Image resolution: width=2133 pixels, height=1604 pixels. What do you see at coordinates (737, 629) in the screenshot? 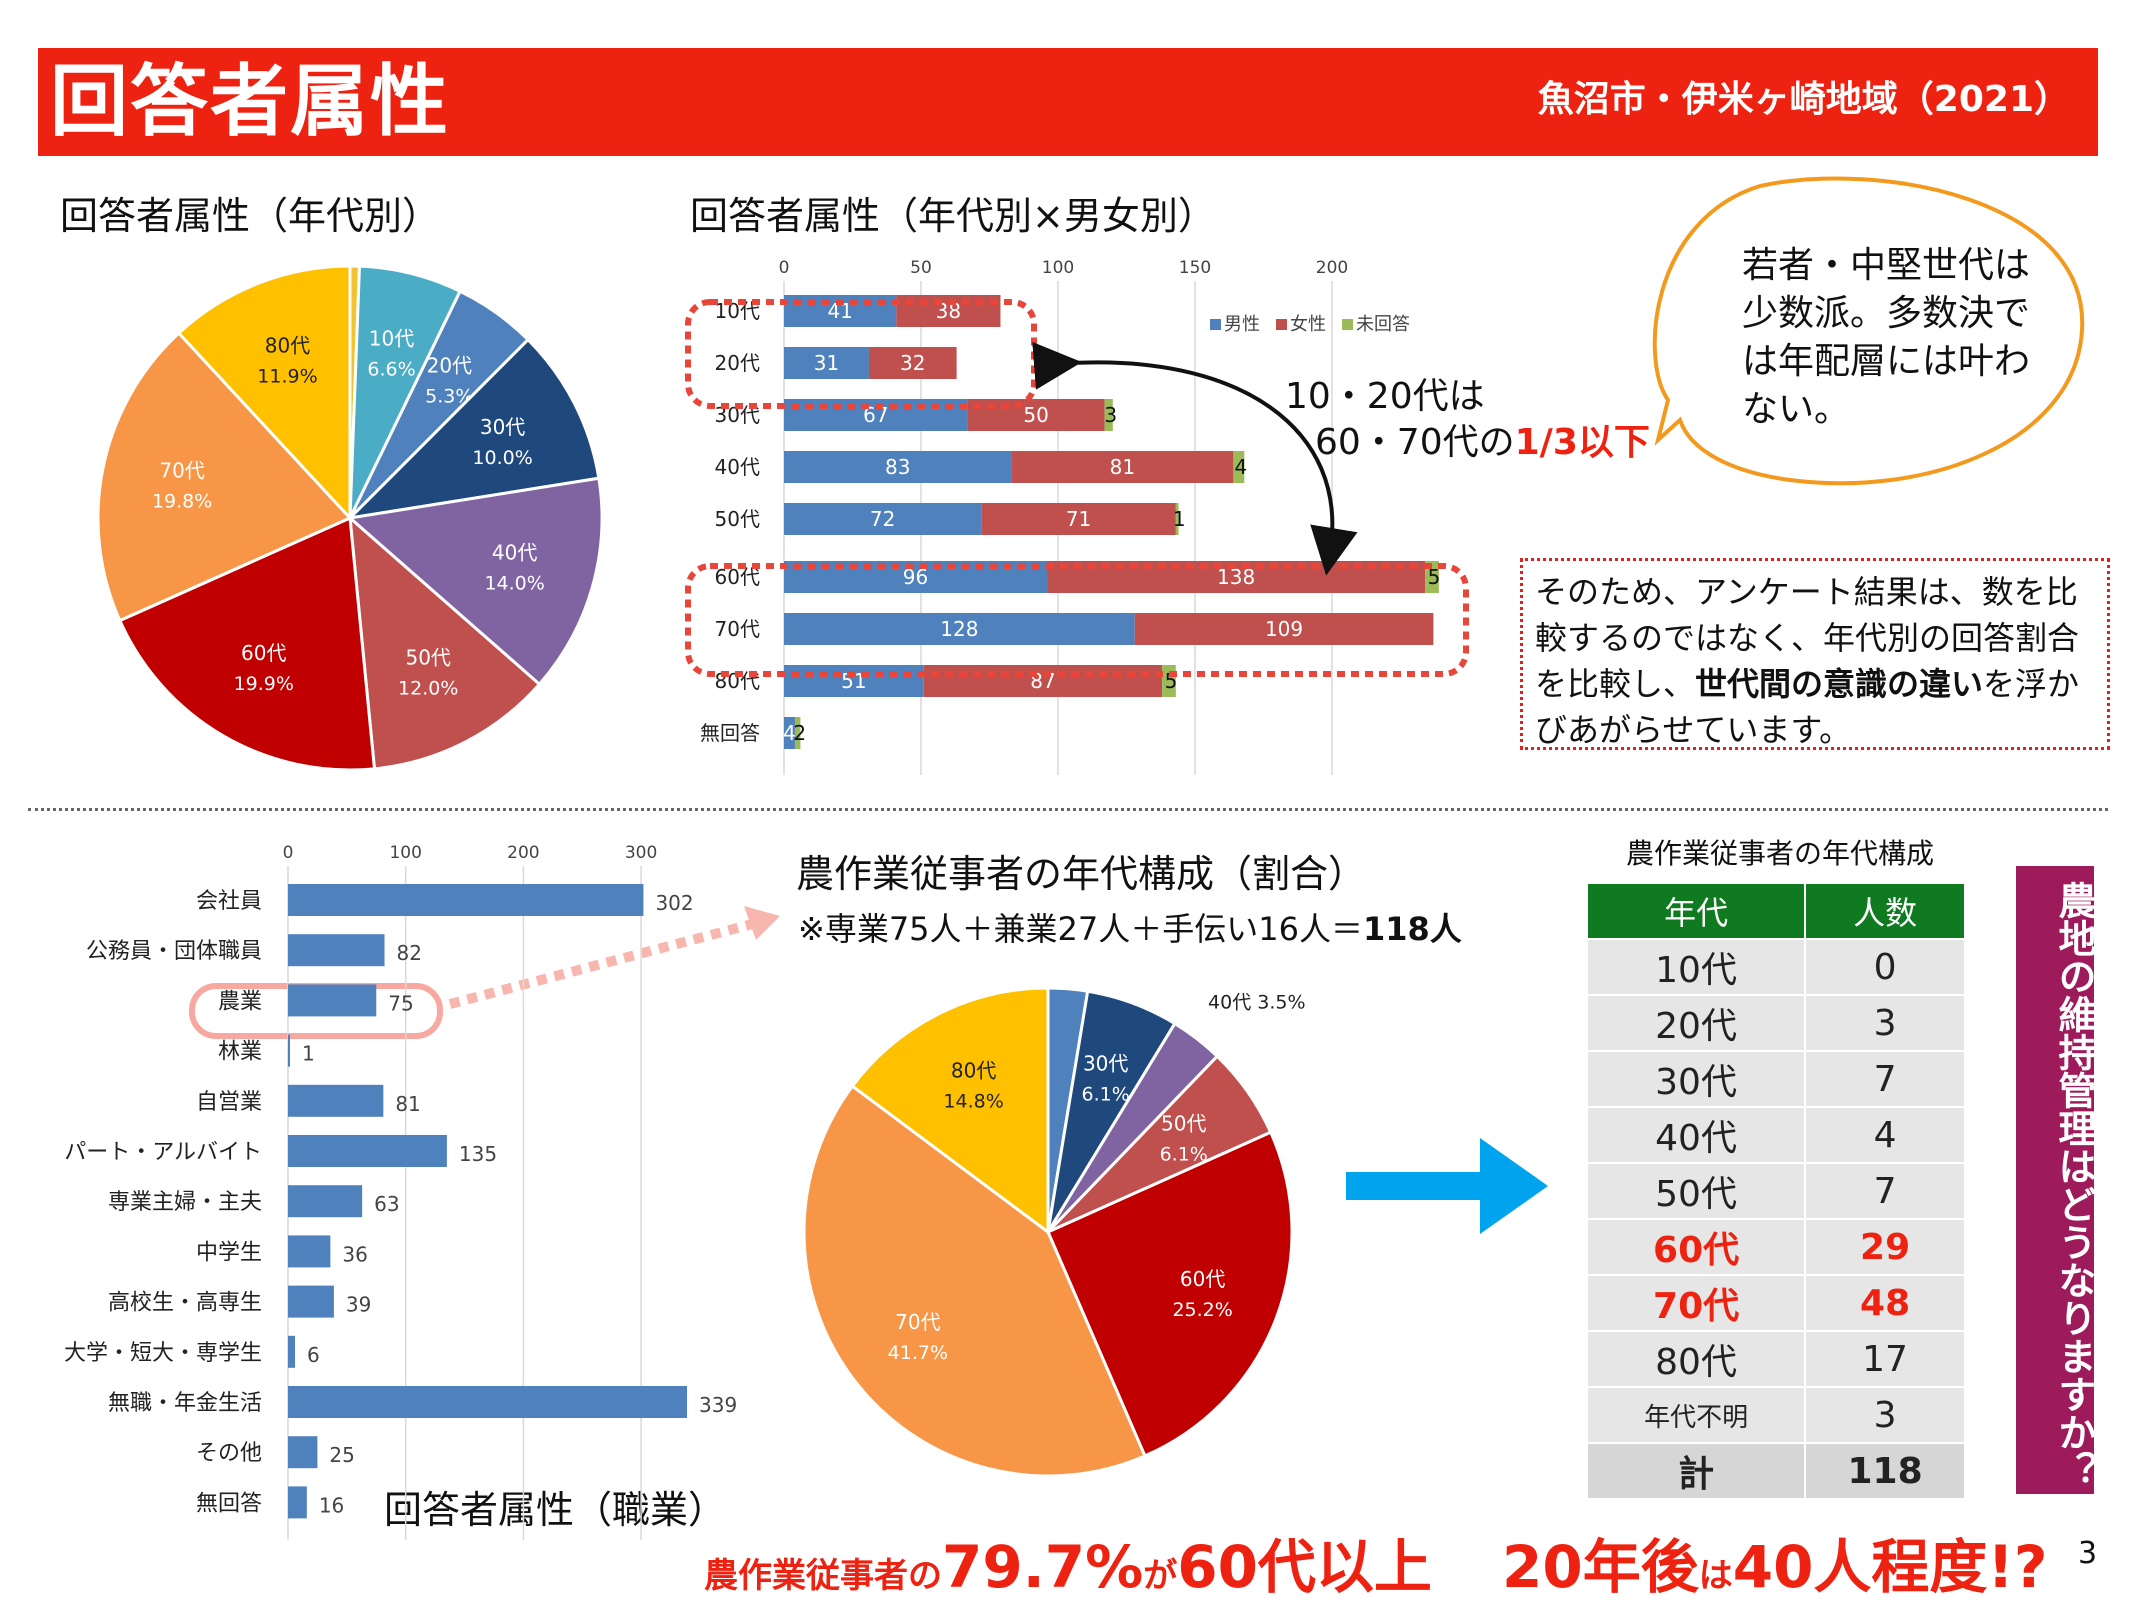
I see `category-label: 70代` at bounding box center [737, 629].